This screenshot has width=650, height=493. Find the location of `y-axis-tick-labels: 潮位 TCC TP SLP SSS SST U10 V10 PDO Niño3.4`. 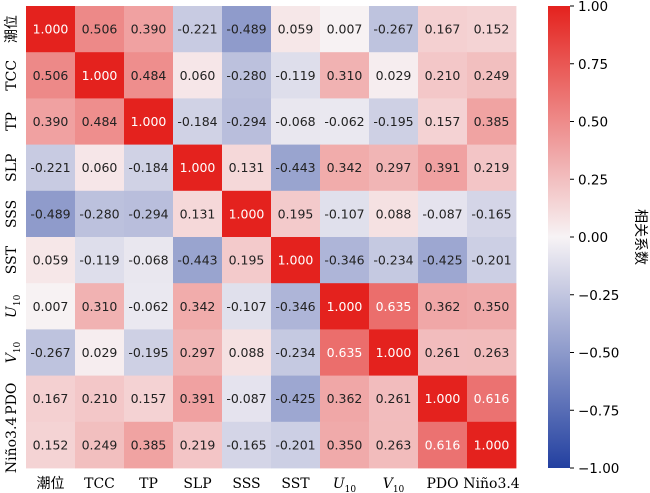

y-axis-tick-labels: 潮位 TCC TP SLP SSS SST U10 V10 PDO Niño3.4 is located at coordinates (13, 244).